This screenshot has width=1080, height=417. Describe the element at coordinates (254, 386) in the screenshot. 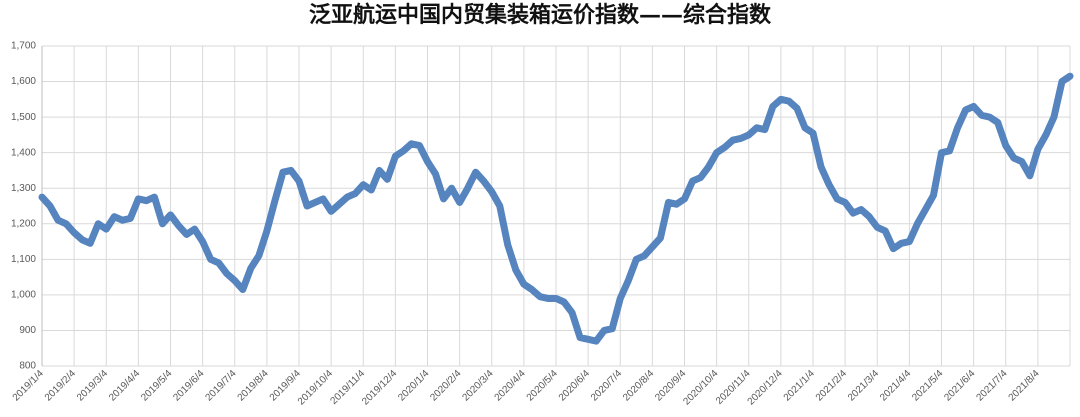

I see `x-tick-label: 2019/8/4` at that location.